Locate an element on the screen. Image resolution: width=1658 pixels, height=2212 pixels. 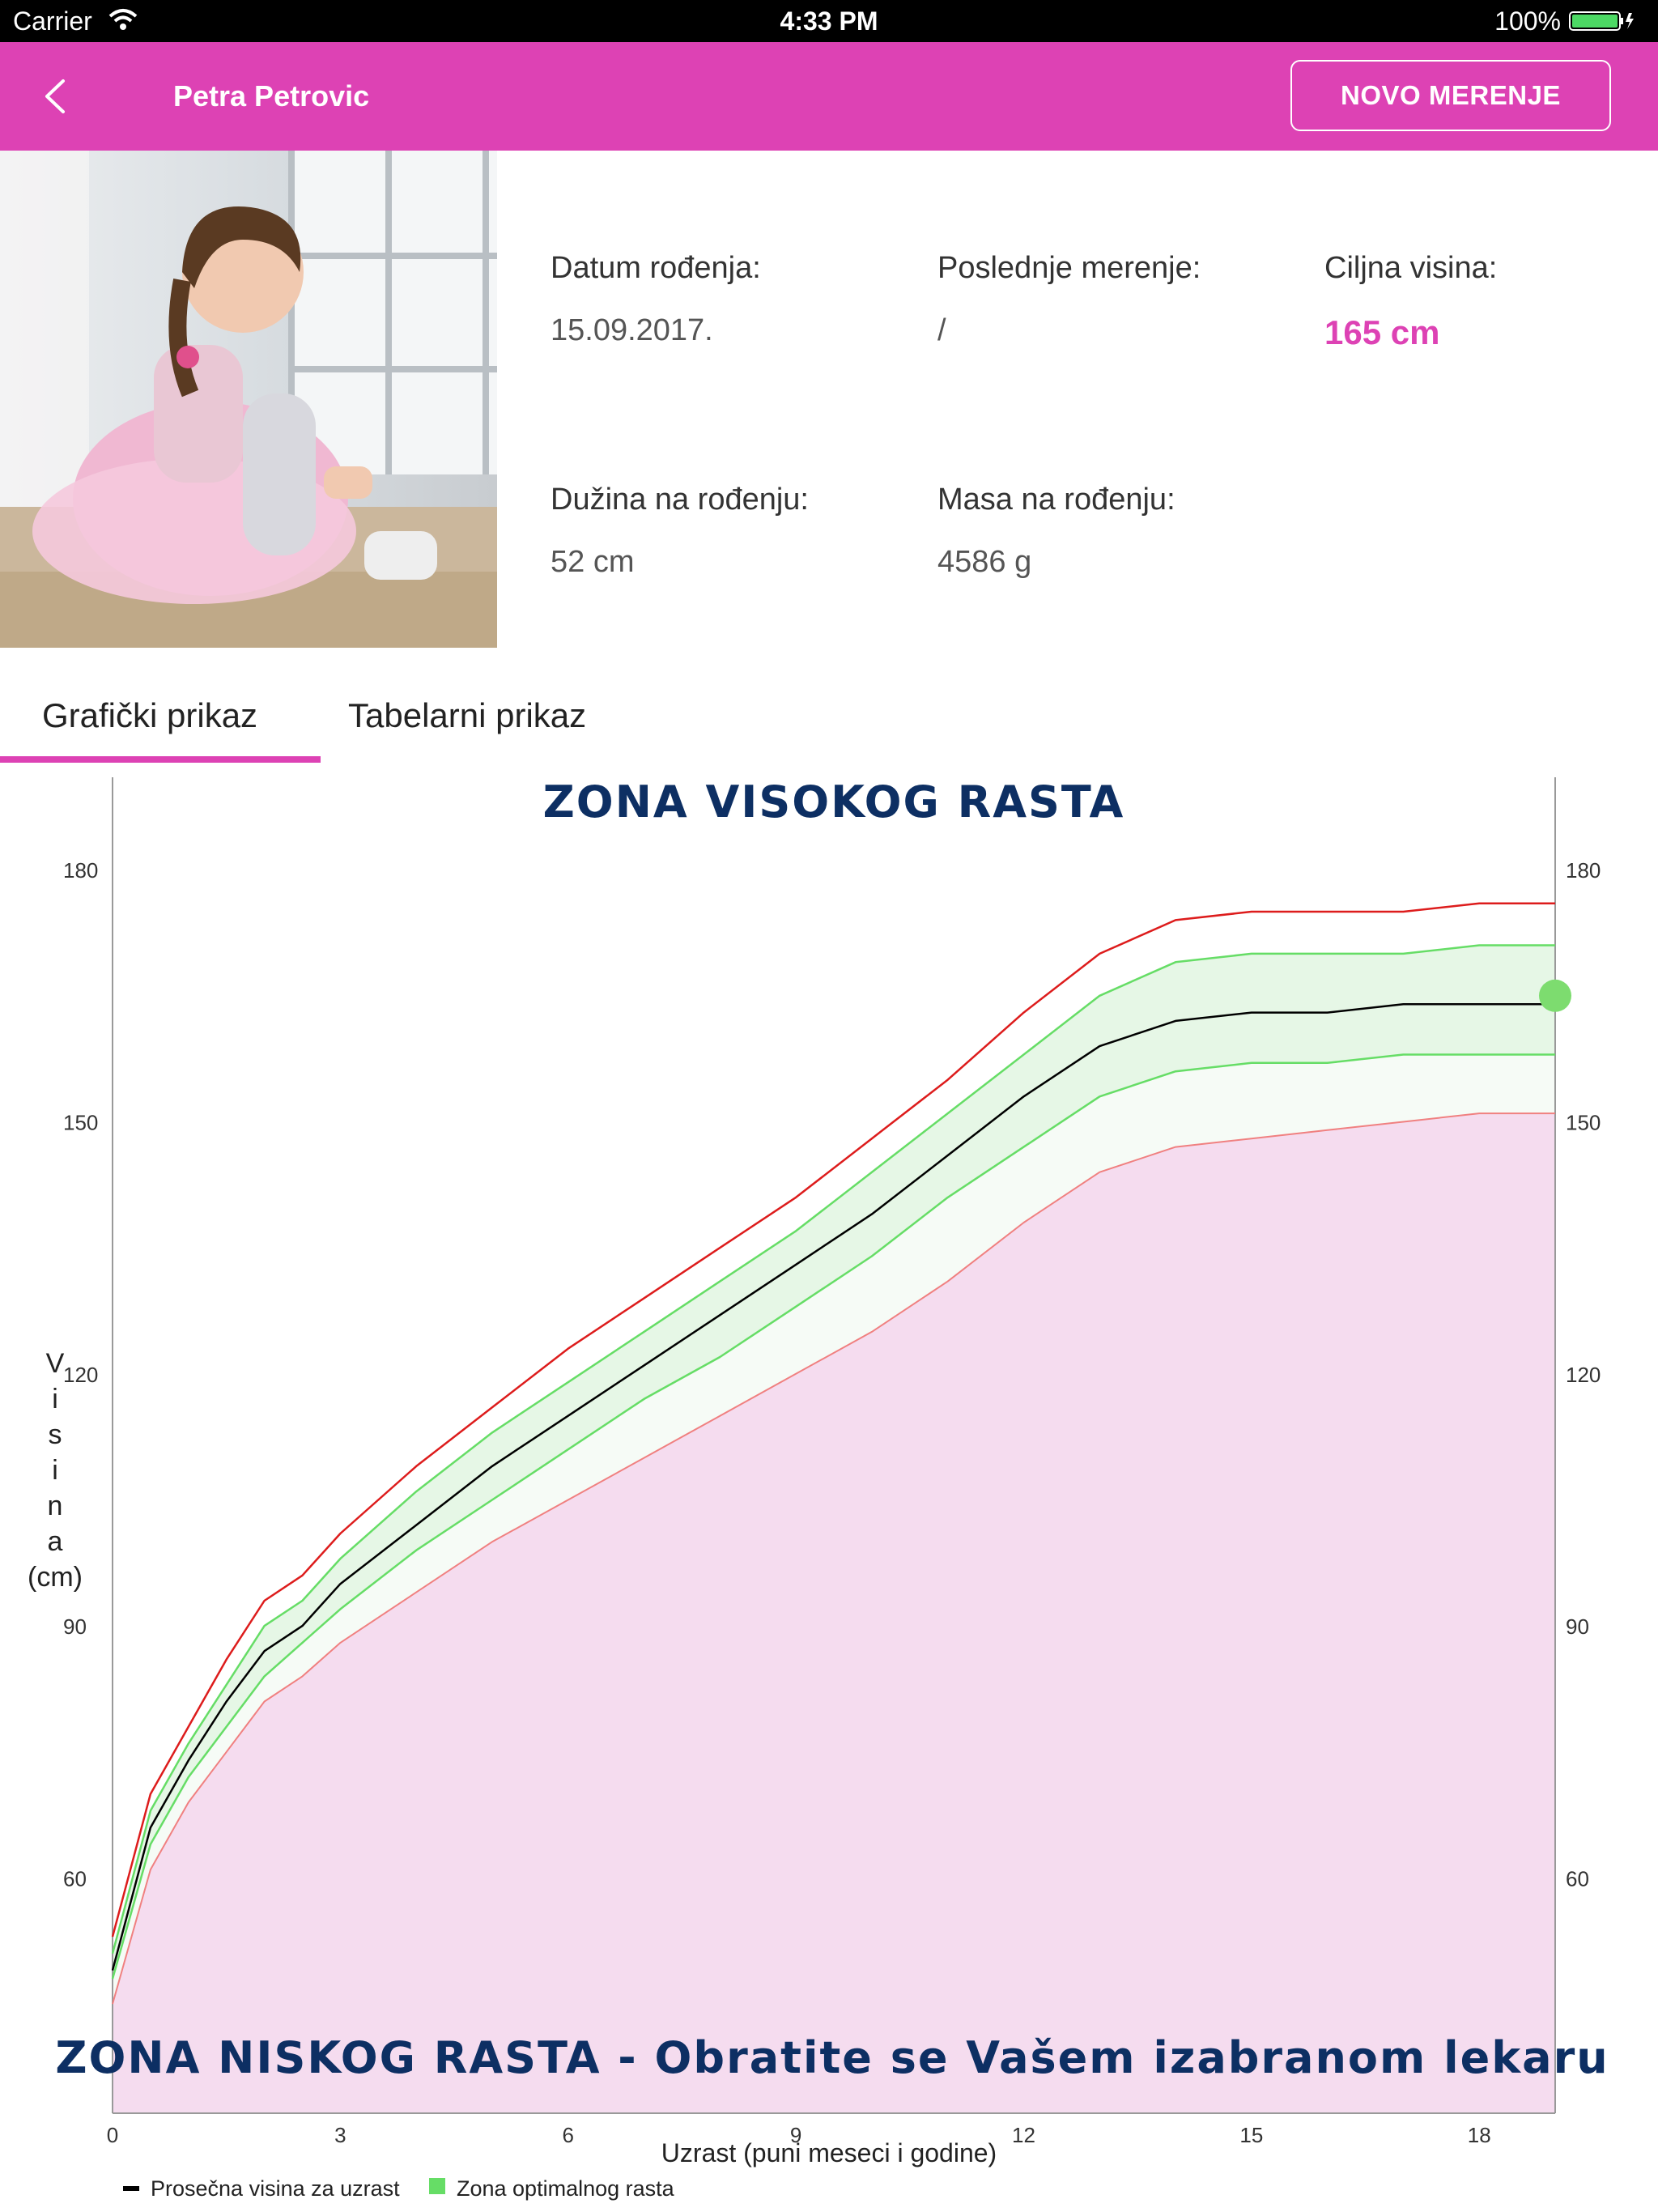
last-measurement-label: Poslednje merenje: is located at coordinates (1069, 268).